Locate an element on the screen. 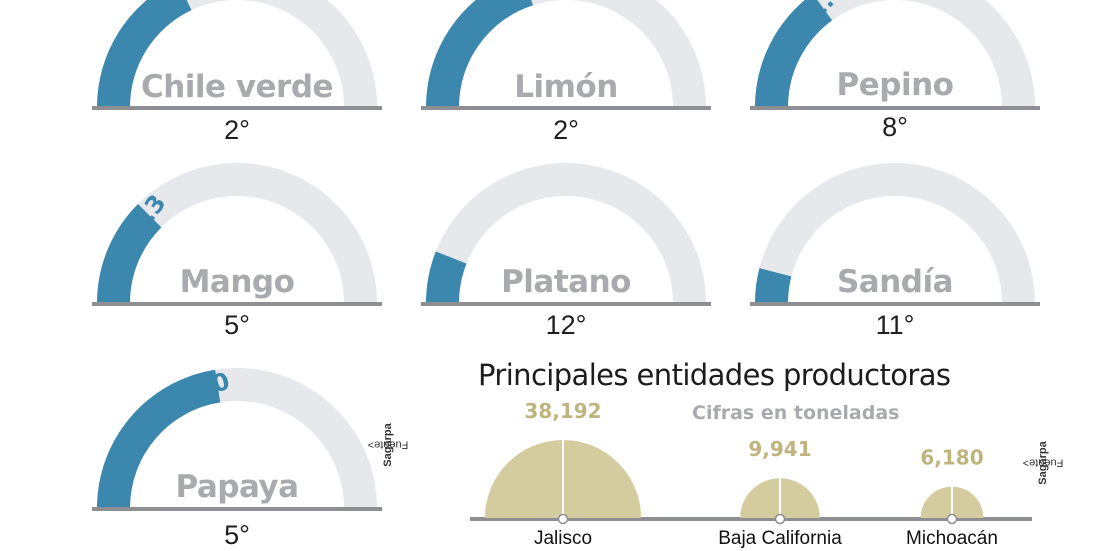  gauge-label: Sandía is located at coordinates (895, 282).